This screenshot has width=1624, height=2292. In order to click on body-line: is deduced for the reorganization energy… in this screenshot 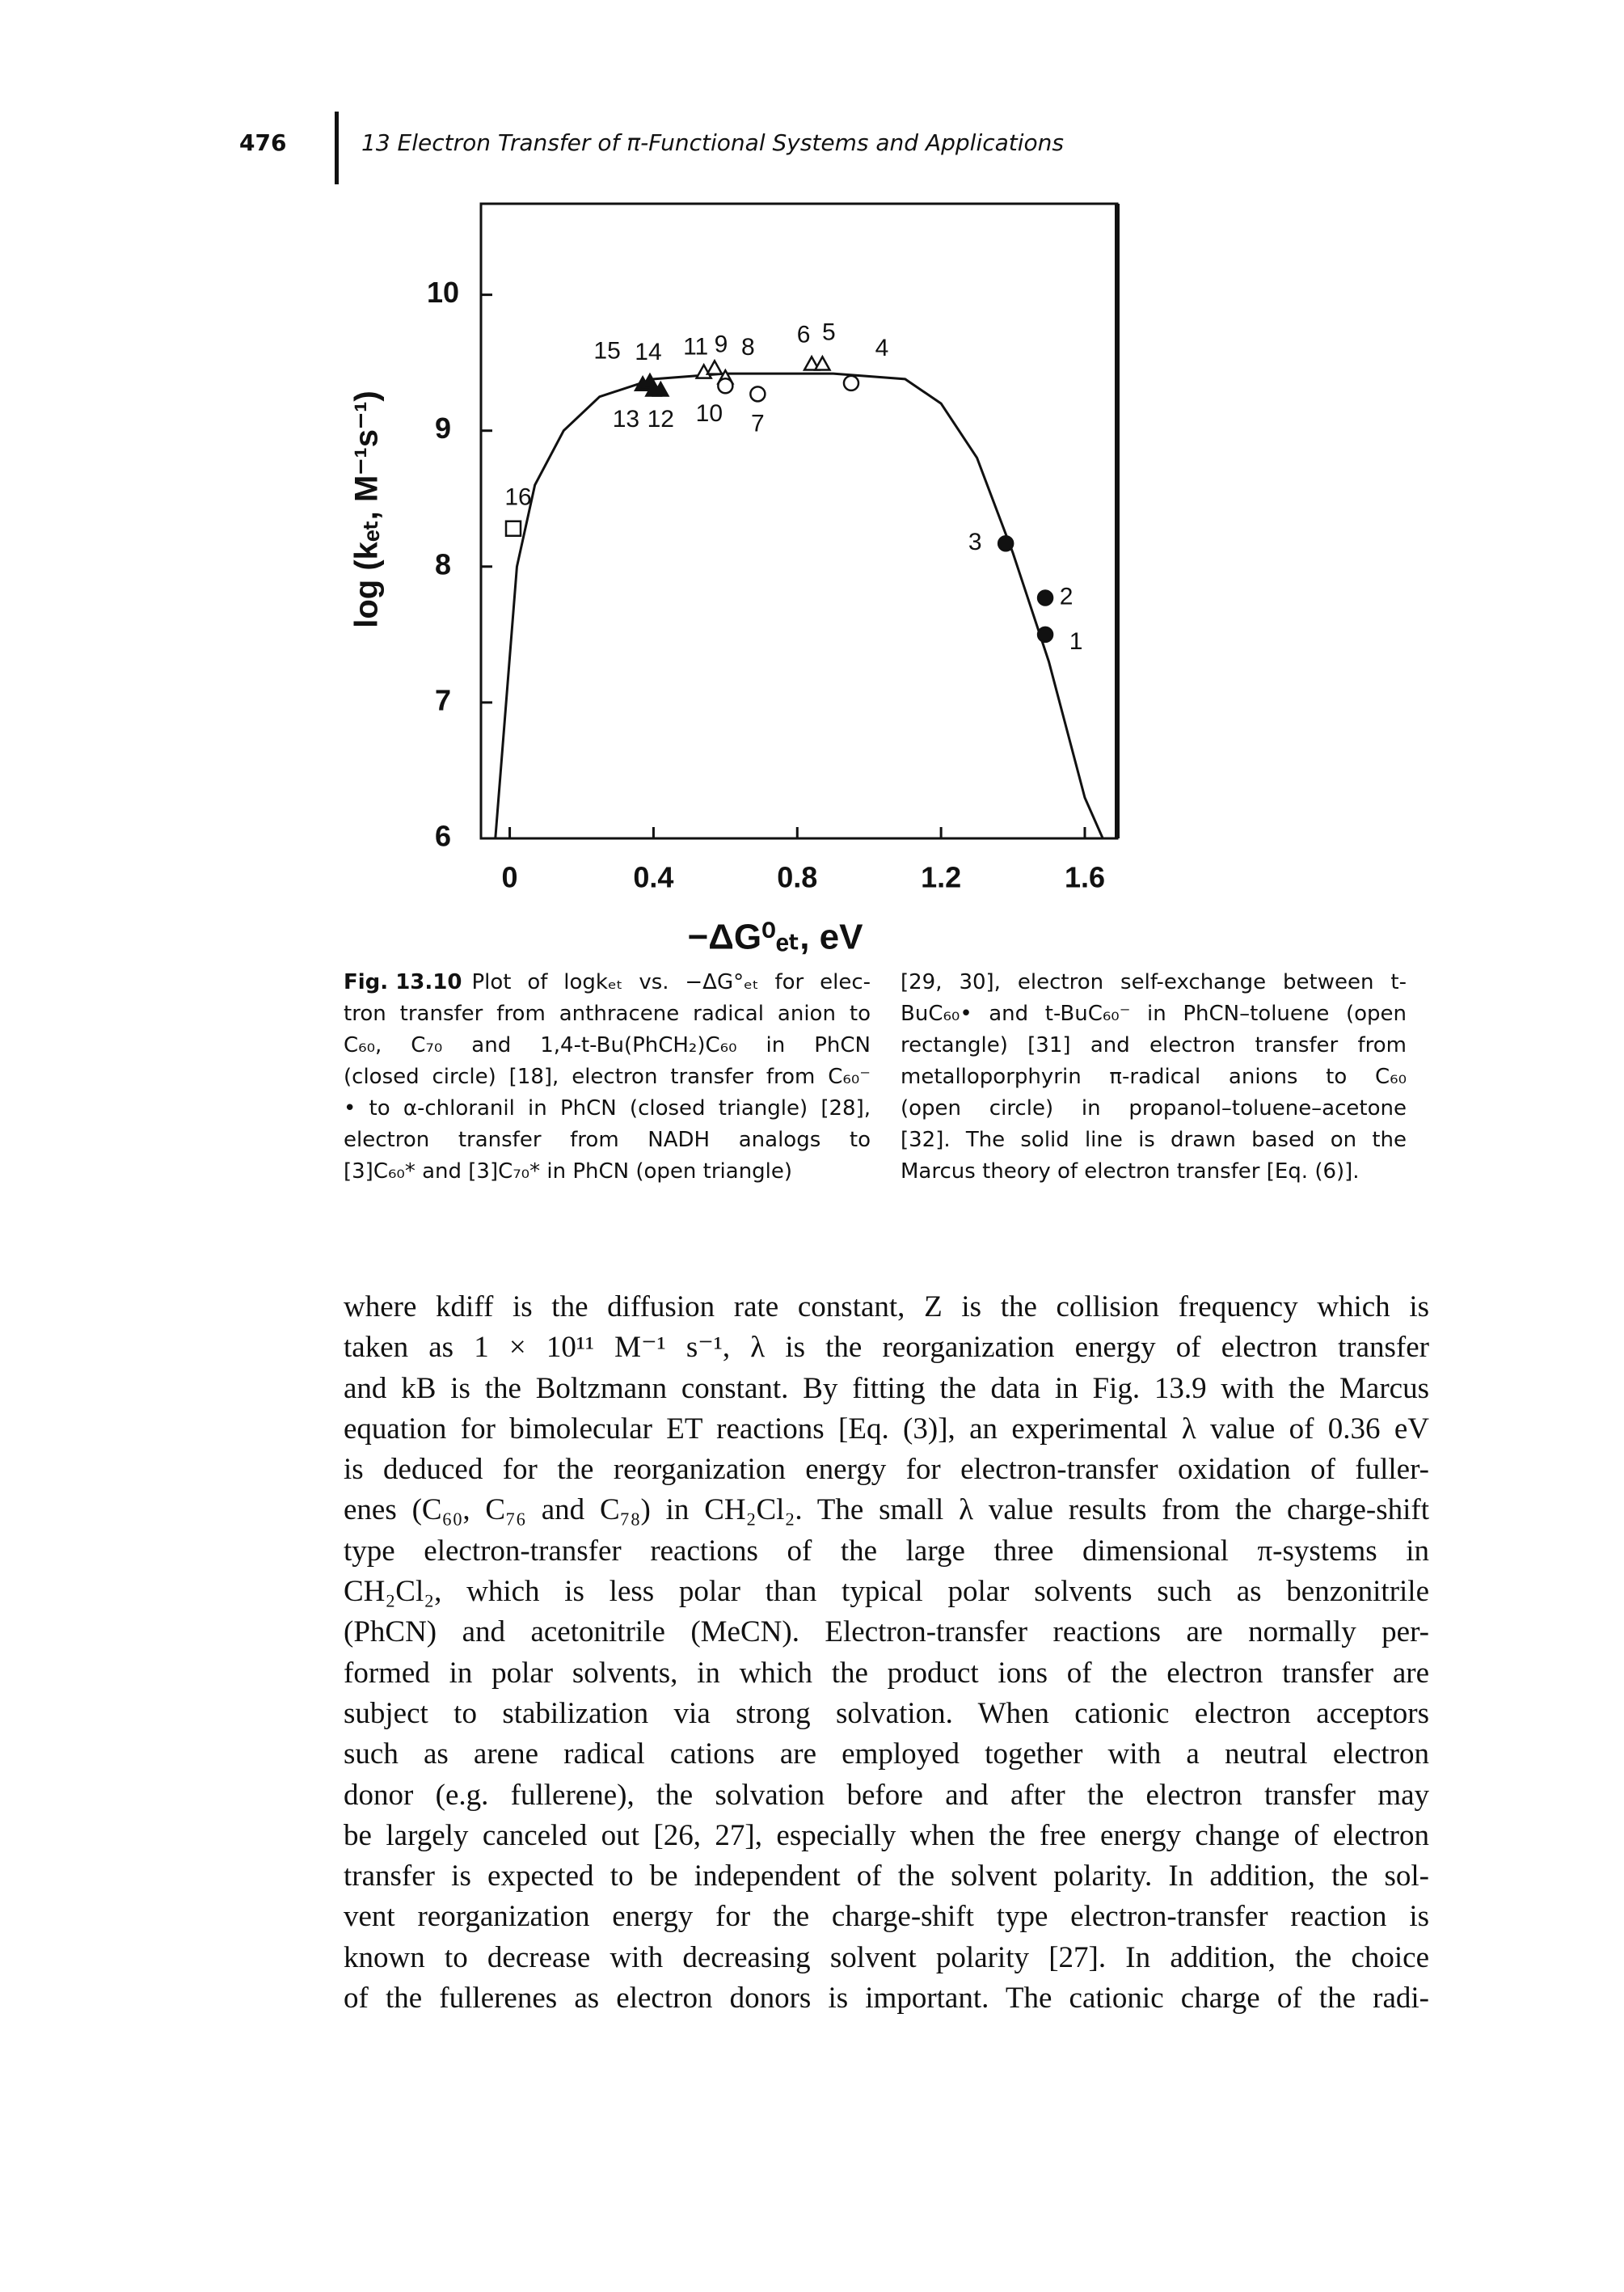, I will do `click(886, 1470)`.